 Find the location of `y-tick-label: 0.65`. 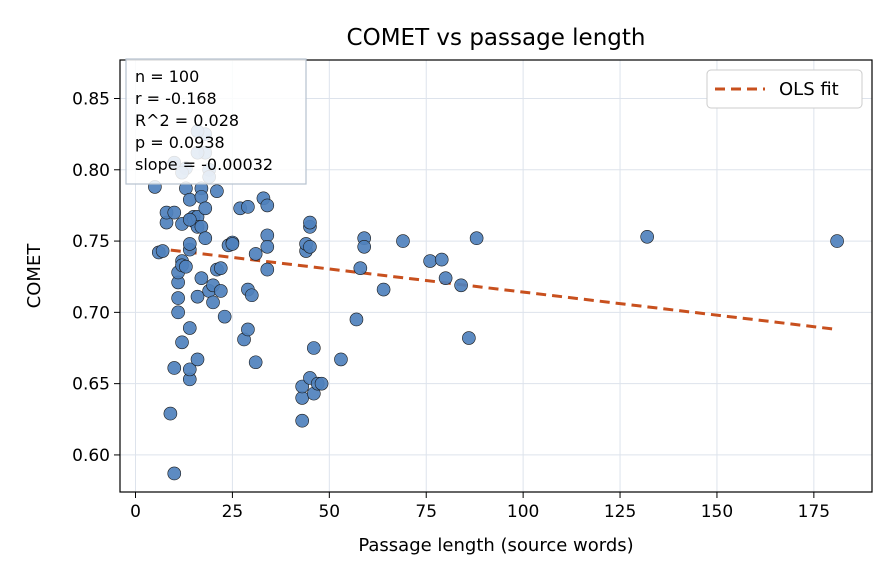

y-tick-label: 0.65 is located at coordinates (91, 385).